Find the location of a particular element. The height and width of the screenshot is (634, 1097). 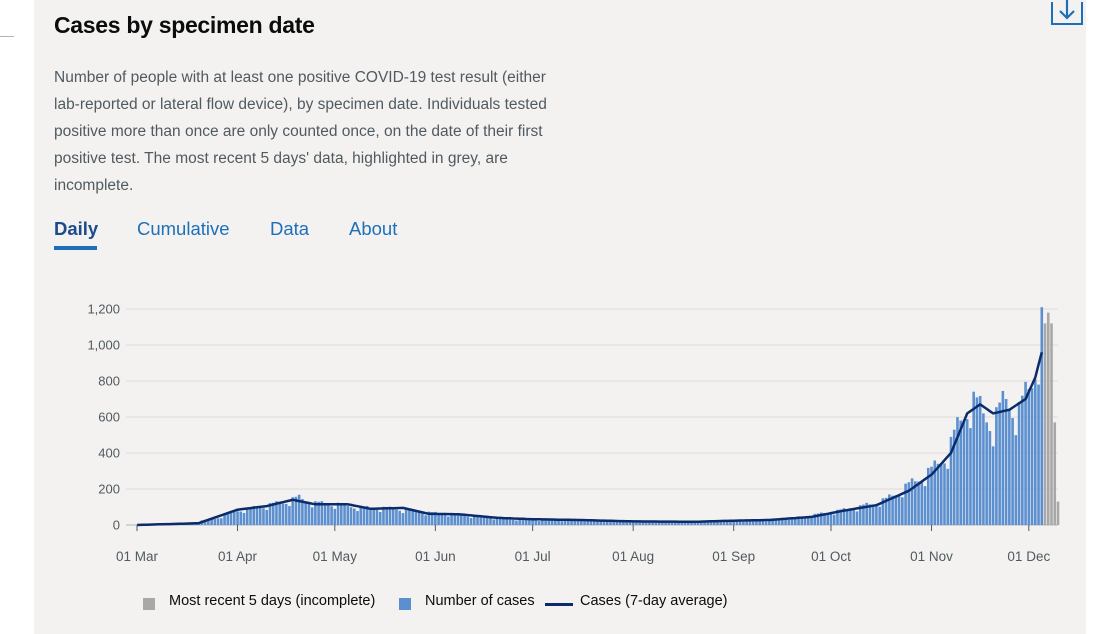

active-tab-indicator is located at coordinates (75, 248).